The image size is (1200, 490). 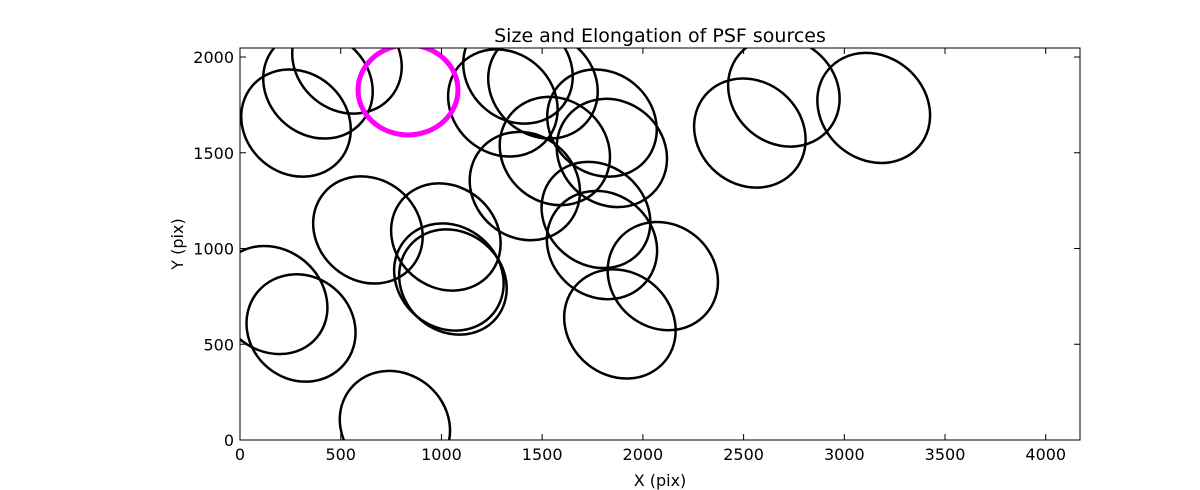 I want to click on x-tick-label: 2500, so click(x=743, y=454).